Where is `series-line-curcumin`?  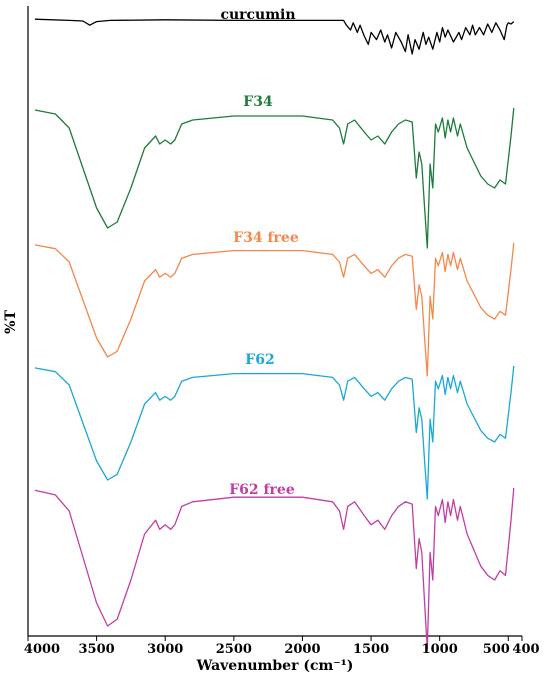 series-line-curcumin is located at coordinates (274, 36).